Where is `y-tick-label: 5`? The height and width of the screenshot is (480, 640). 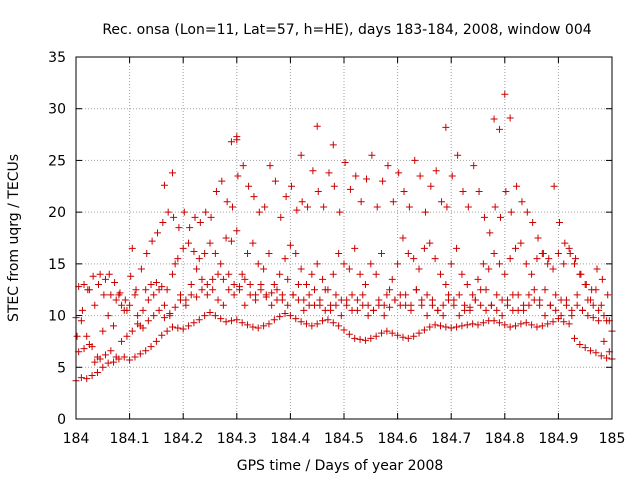 y-tick-label: 5 is located at coordinates (61, 368).